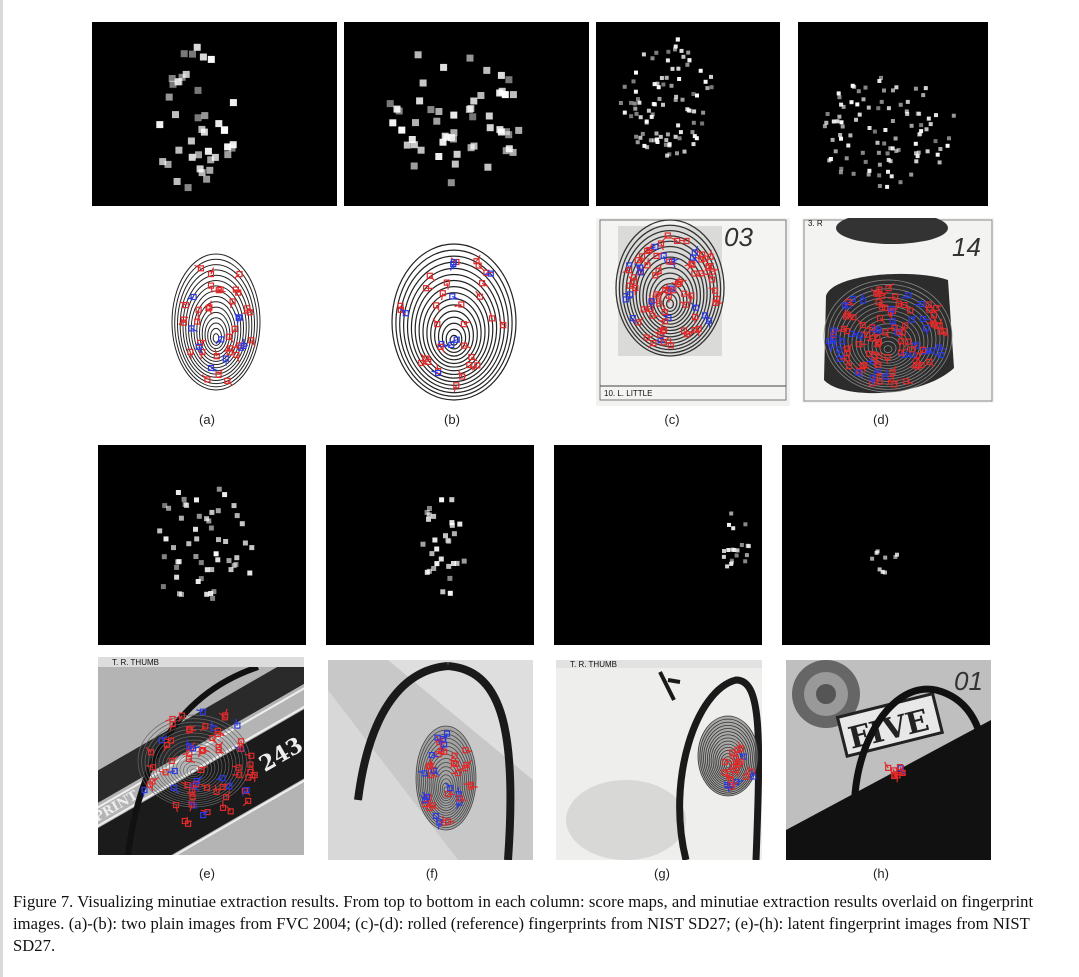 Image resolution: width=1079 pixels, height=977 pixels. I want to click on minutiae, so click(199, 767).